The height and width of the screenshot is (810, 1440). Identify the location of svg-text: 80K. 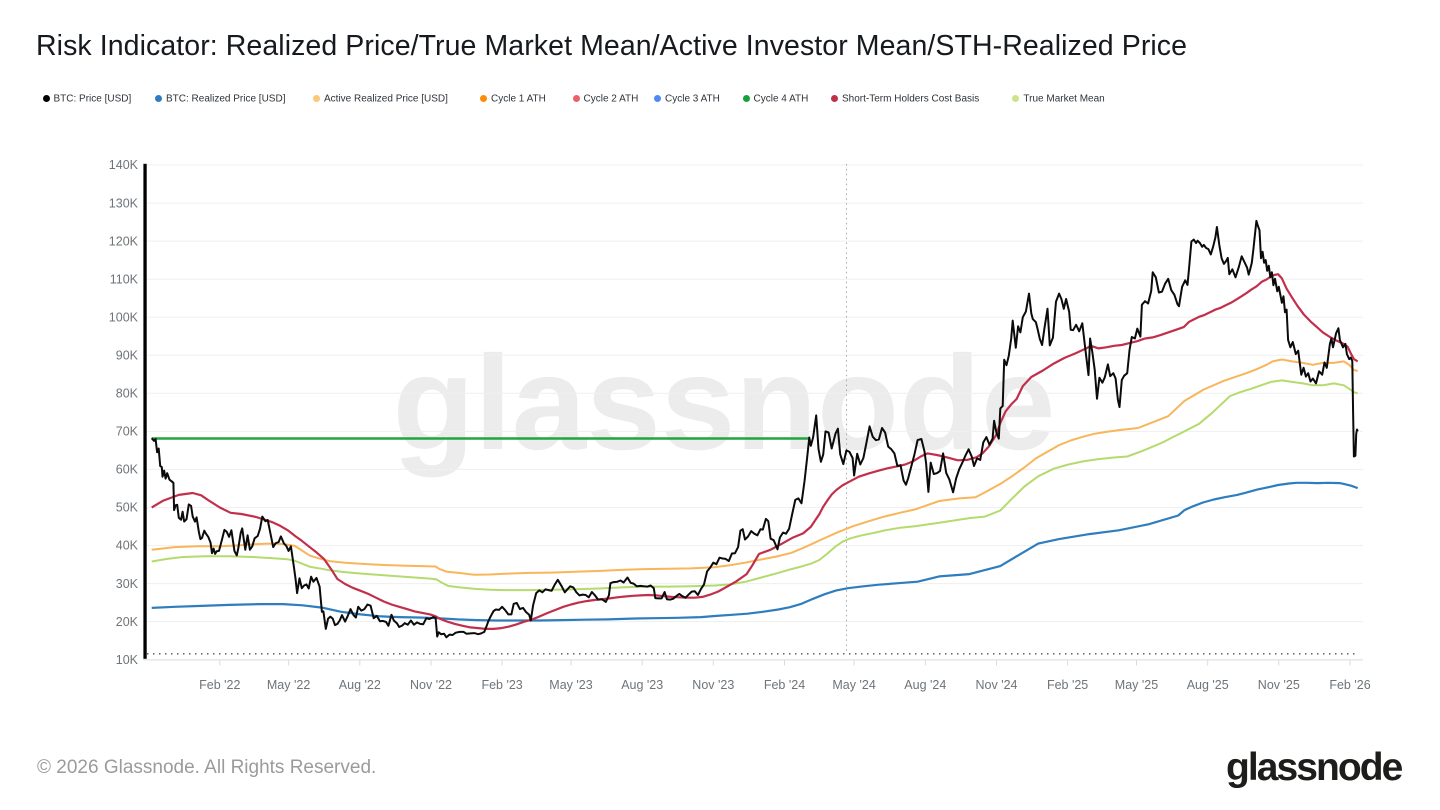
(127, 394).